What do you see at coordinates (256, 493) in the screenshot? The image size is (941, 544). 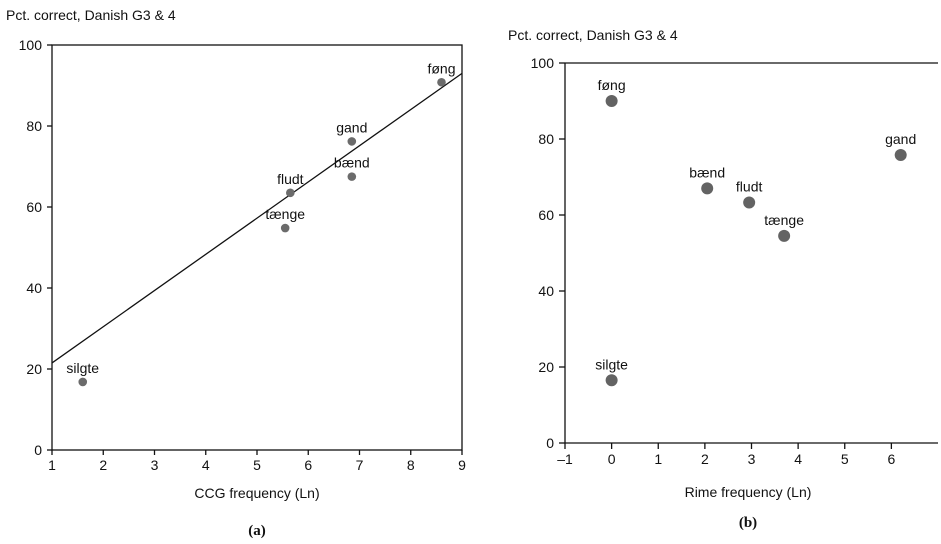 I see `panel-a-x-axis-label: CCG frequency (Ln)` at bounding box center [256, 493].